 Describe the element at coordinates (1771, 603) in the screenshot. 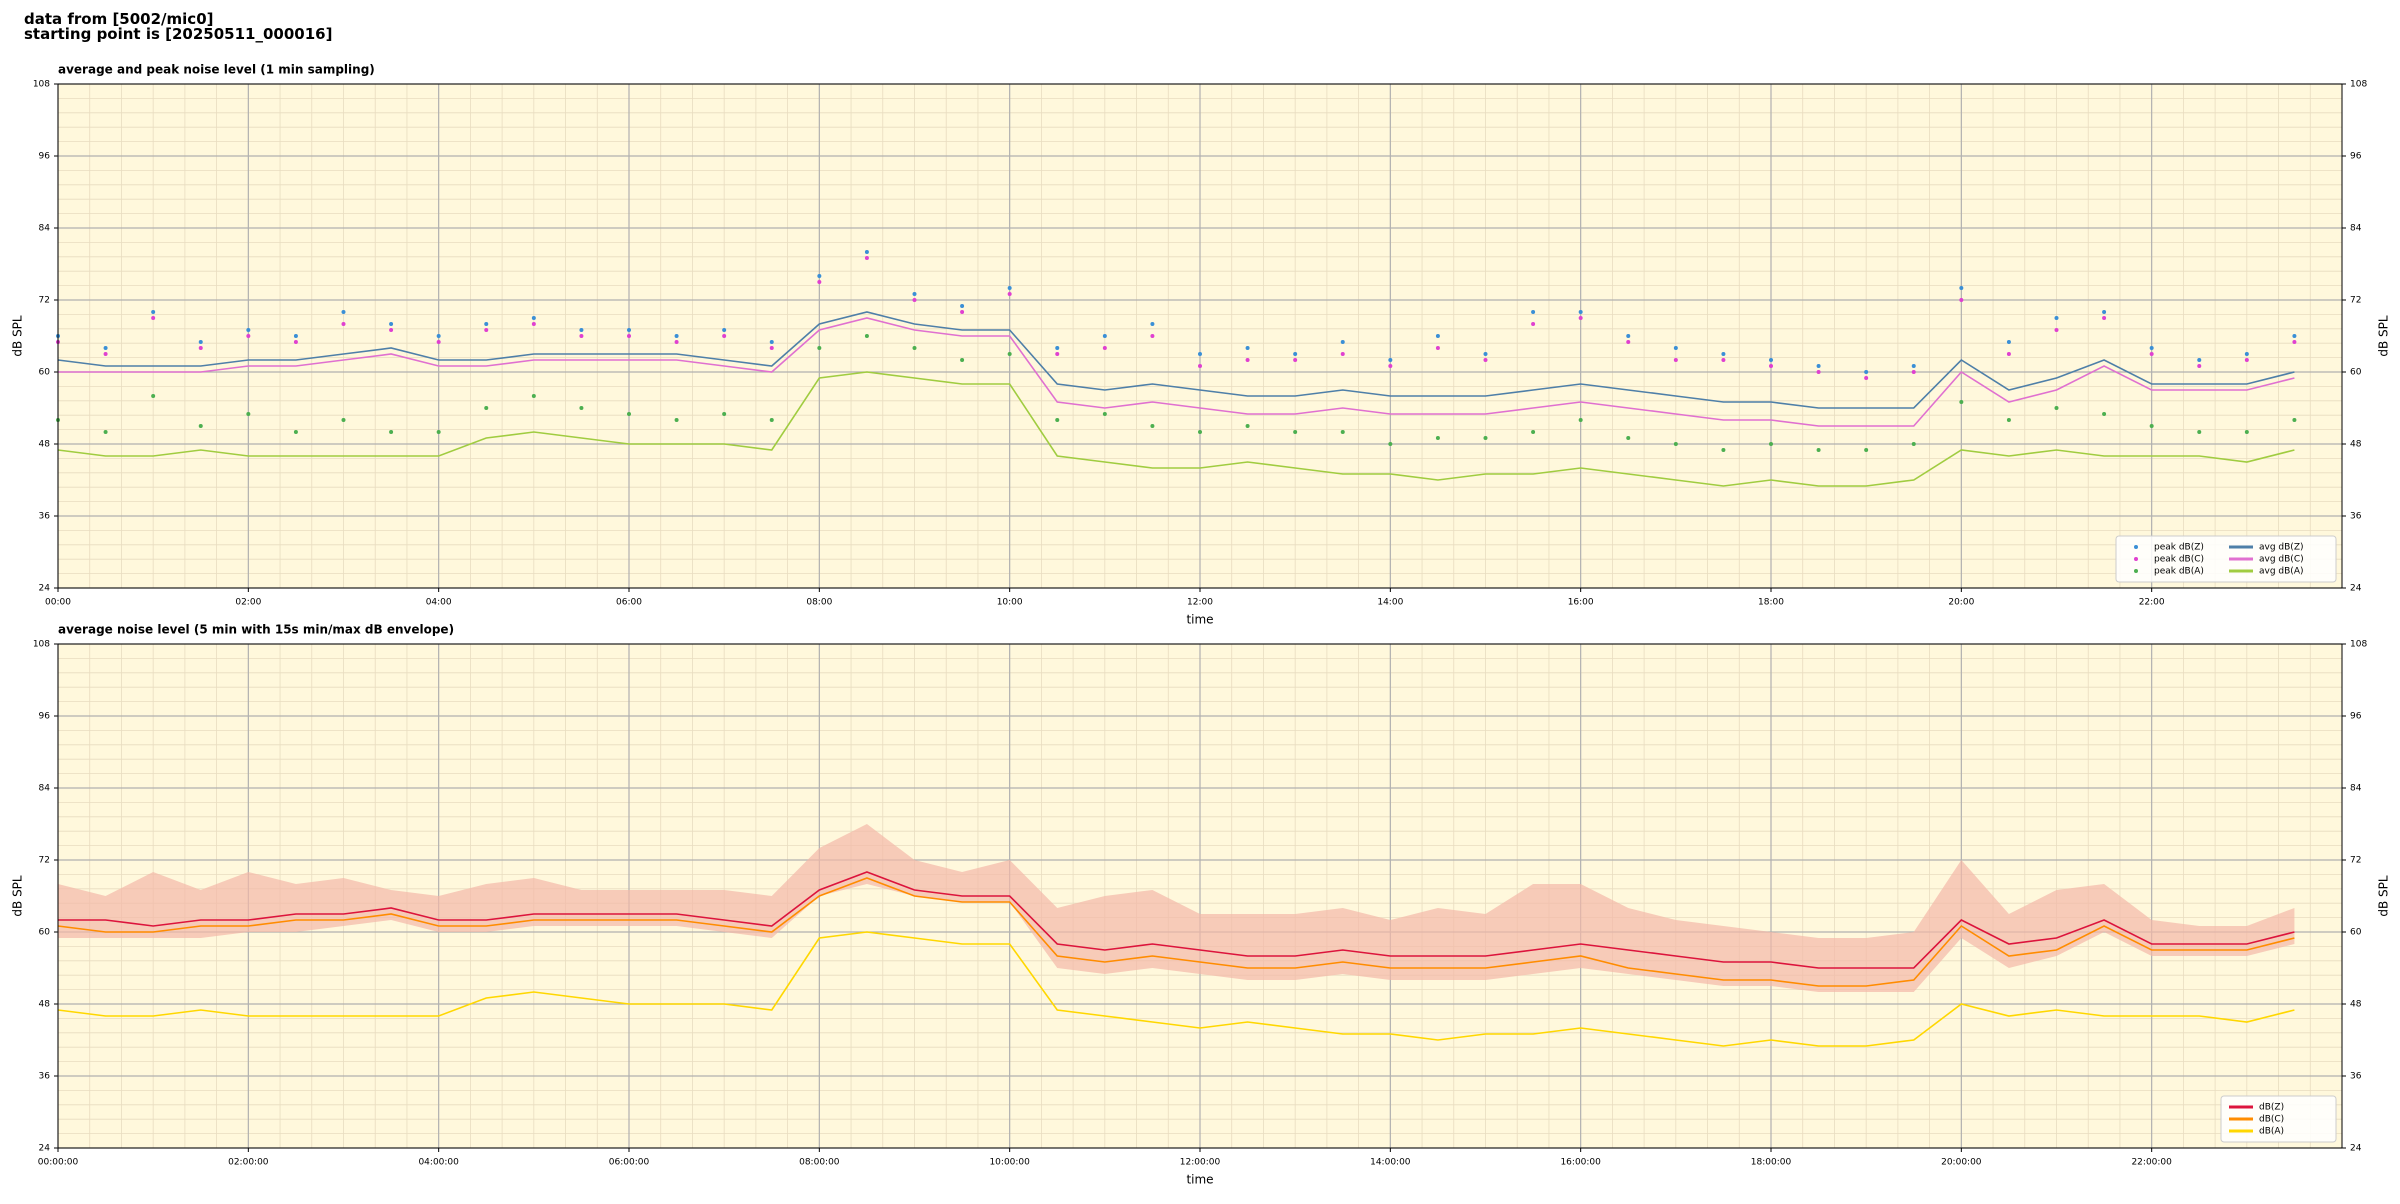

I see `x-tick-label: 18:00` at that location.